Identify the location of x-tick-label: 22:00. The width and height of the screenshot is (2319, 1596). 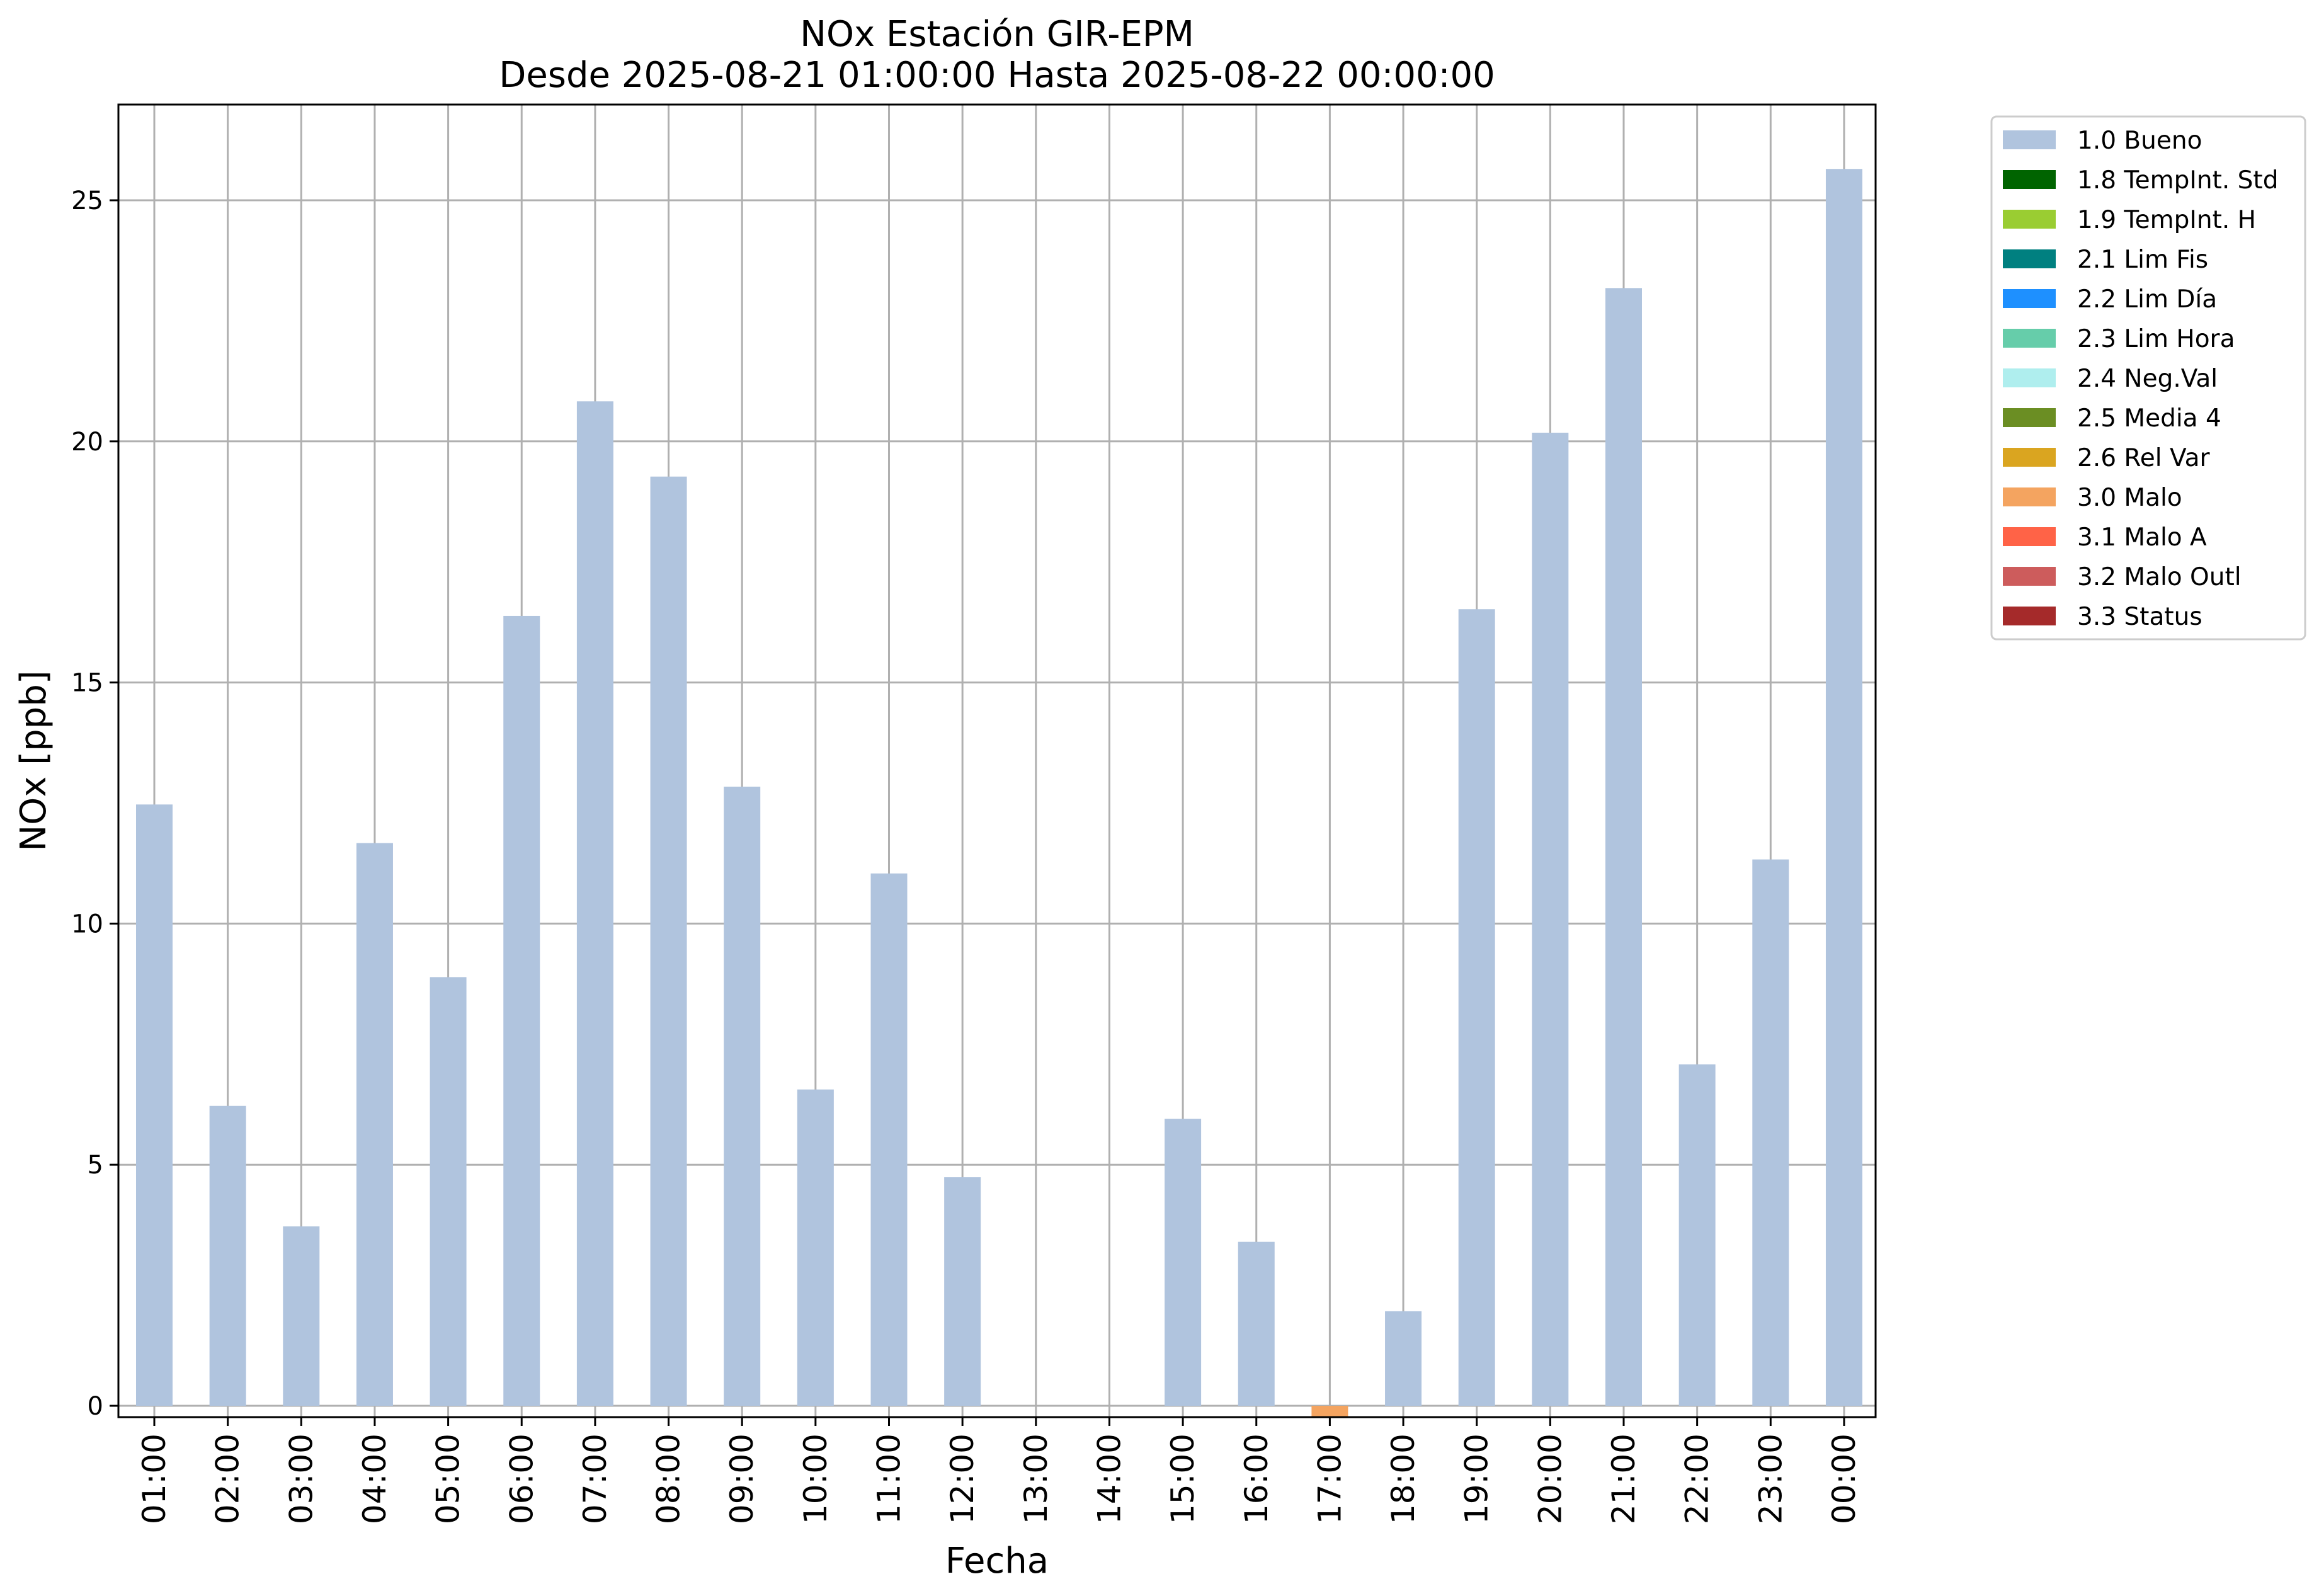
(1697, 1479).